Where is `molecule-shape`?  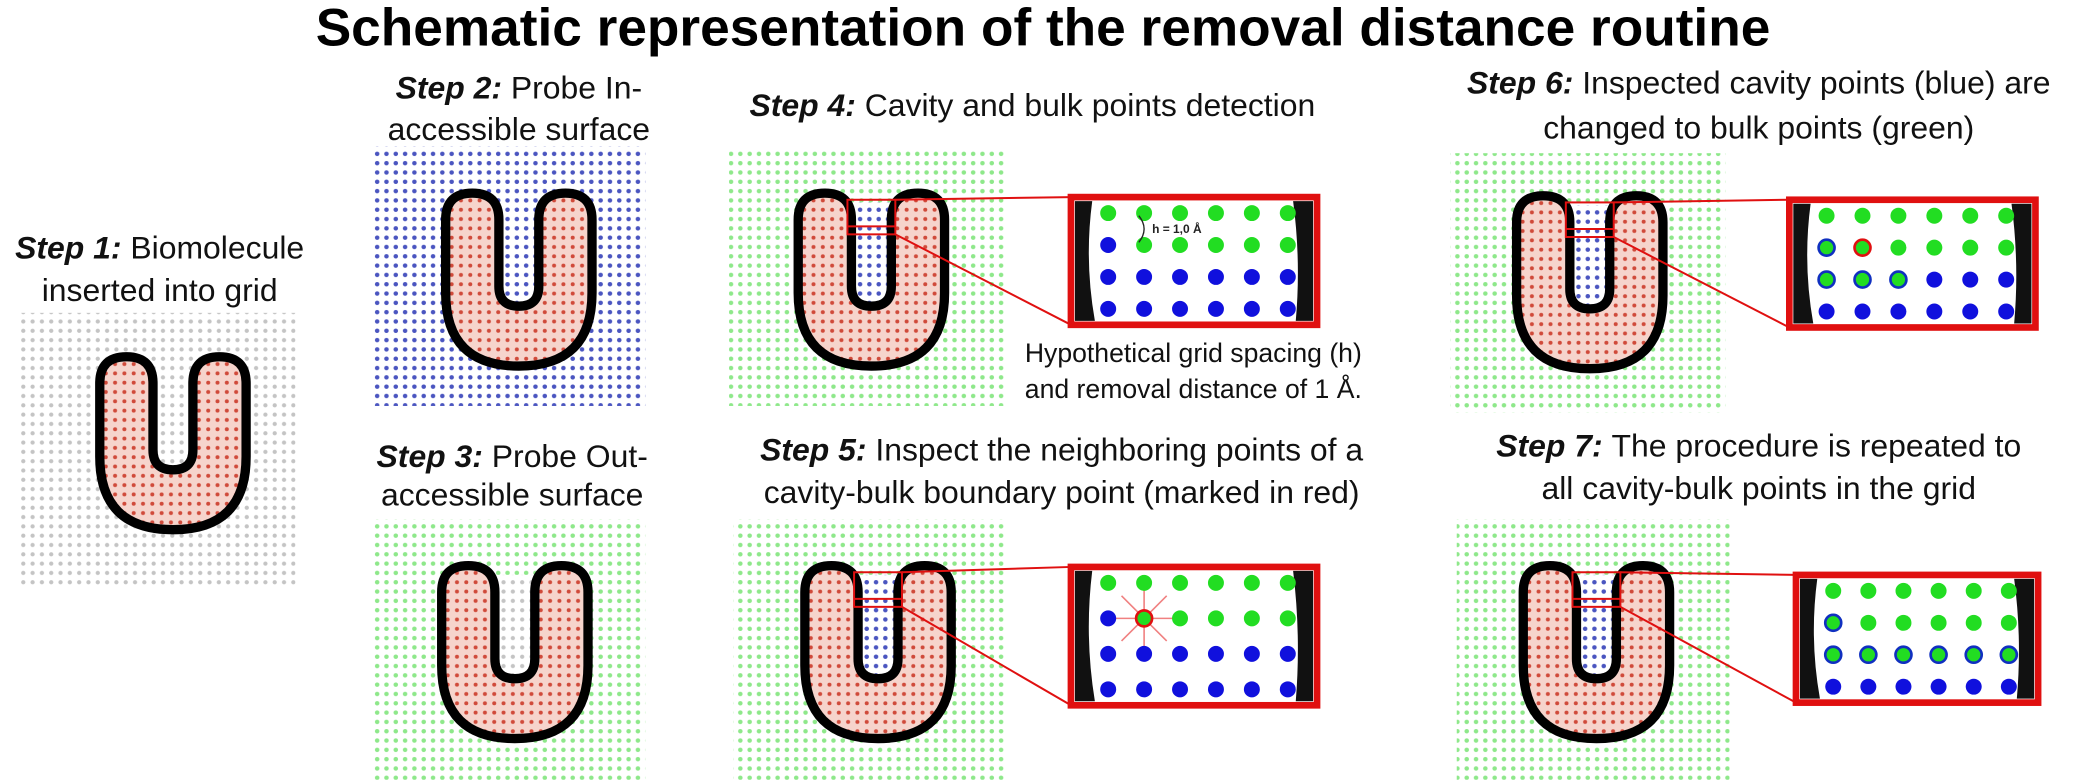
molecule-shape is located at coordinates (519, 279).